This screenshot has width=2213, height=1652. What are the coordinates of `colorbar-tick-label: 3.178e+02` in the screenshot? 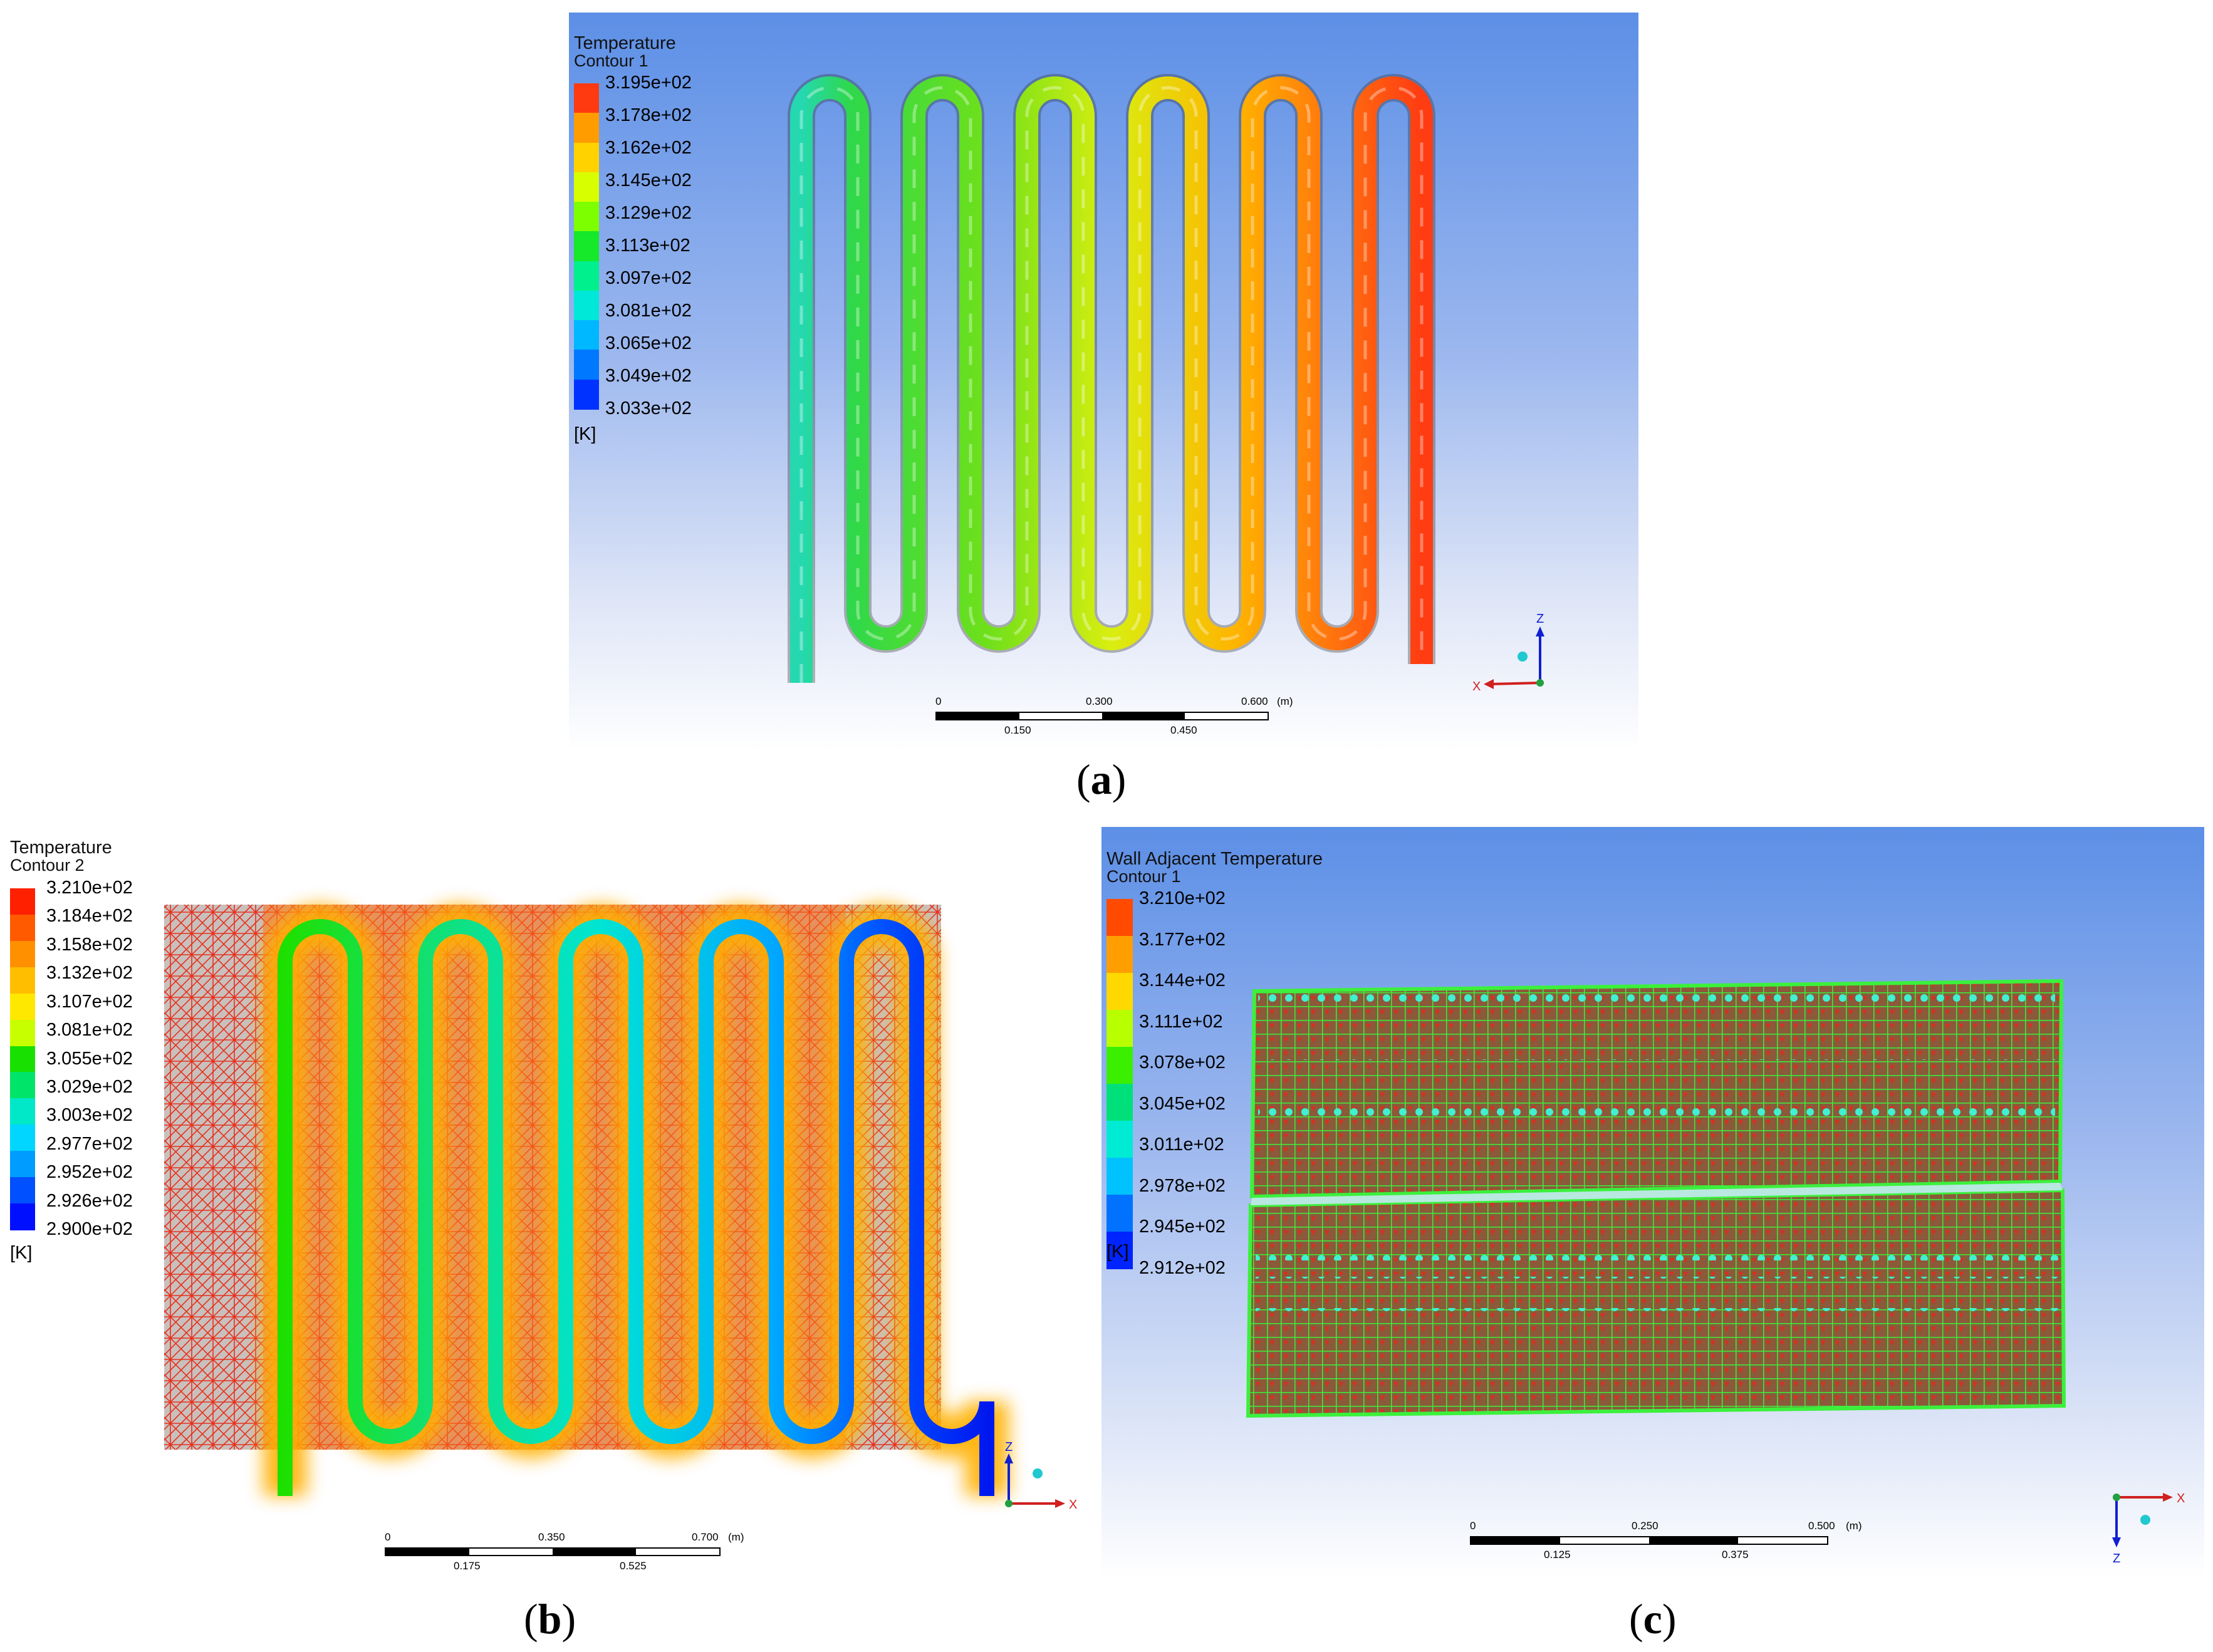 It's located at (648, 115).